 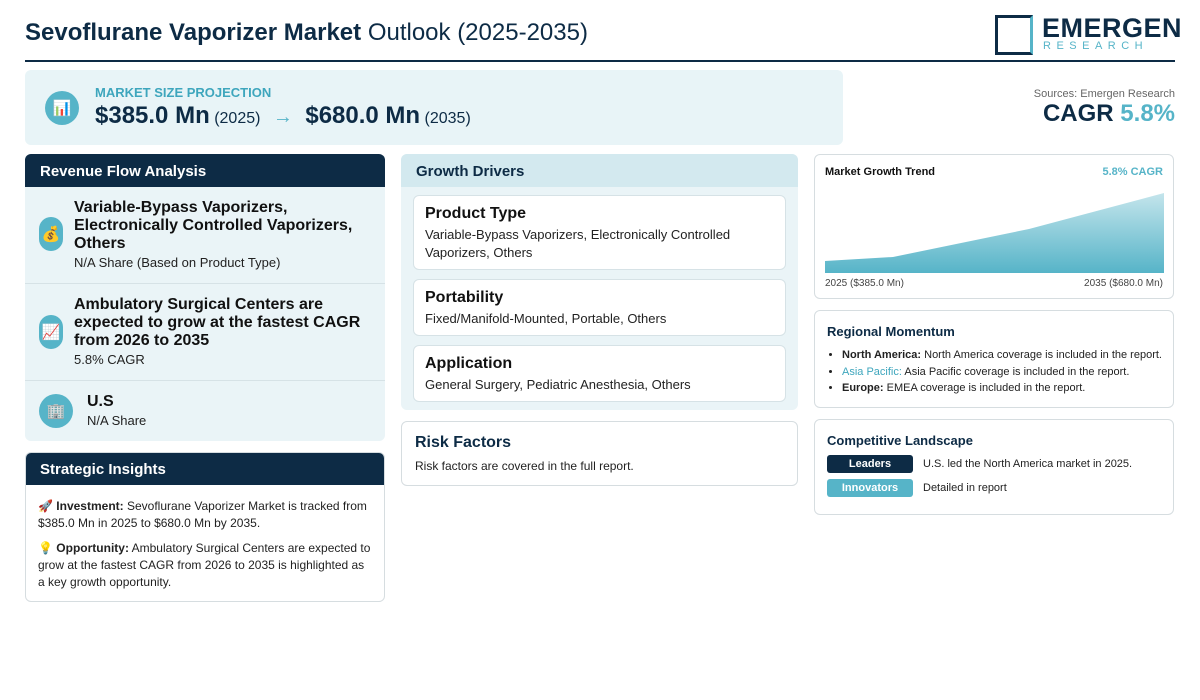 I want to click on cagr-value: 5.8%, so click(x=1147, y=113).